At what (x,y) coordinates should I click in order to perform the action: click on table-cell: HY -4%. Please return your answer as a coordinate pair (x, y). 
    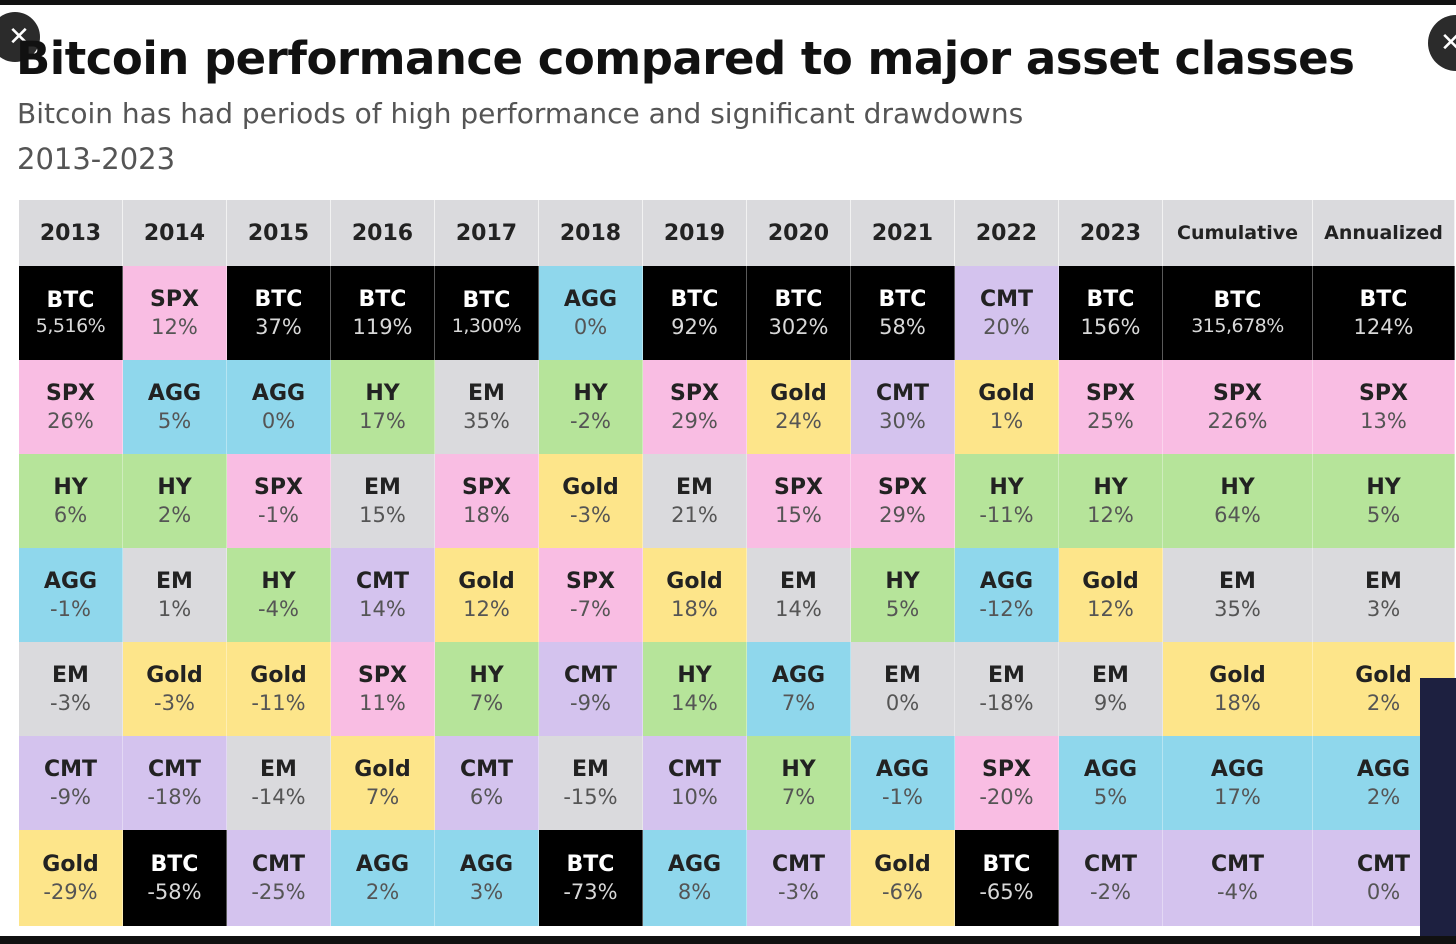
    Looking at the image, I should click on (279, 595).